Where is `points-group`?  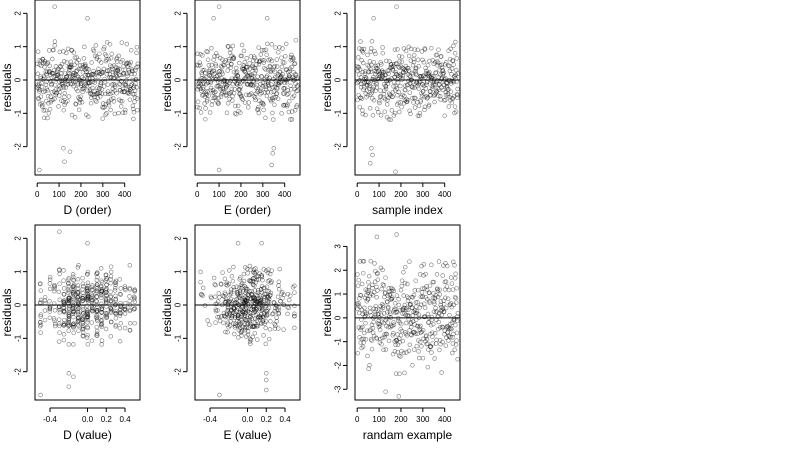 points-group is located at coordinates (407, 315).